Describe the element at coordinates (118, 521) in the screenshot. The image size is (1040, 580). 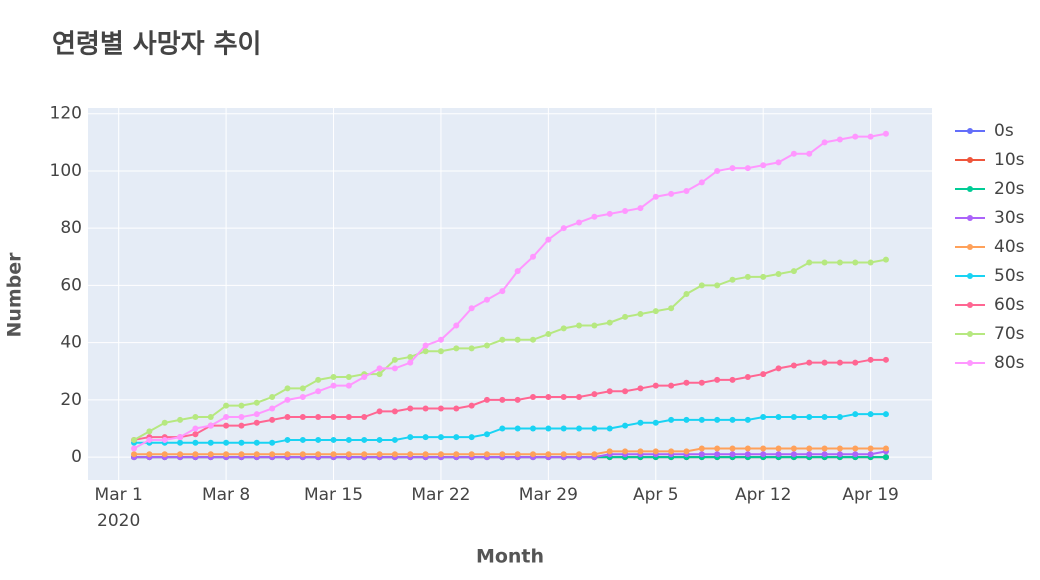
I see `x-year-label: 2020` at that location.